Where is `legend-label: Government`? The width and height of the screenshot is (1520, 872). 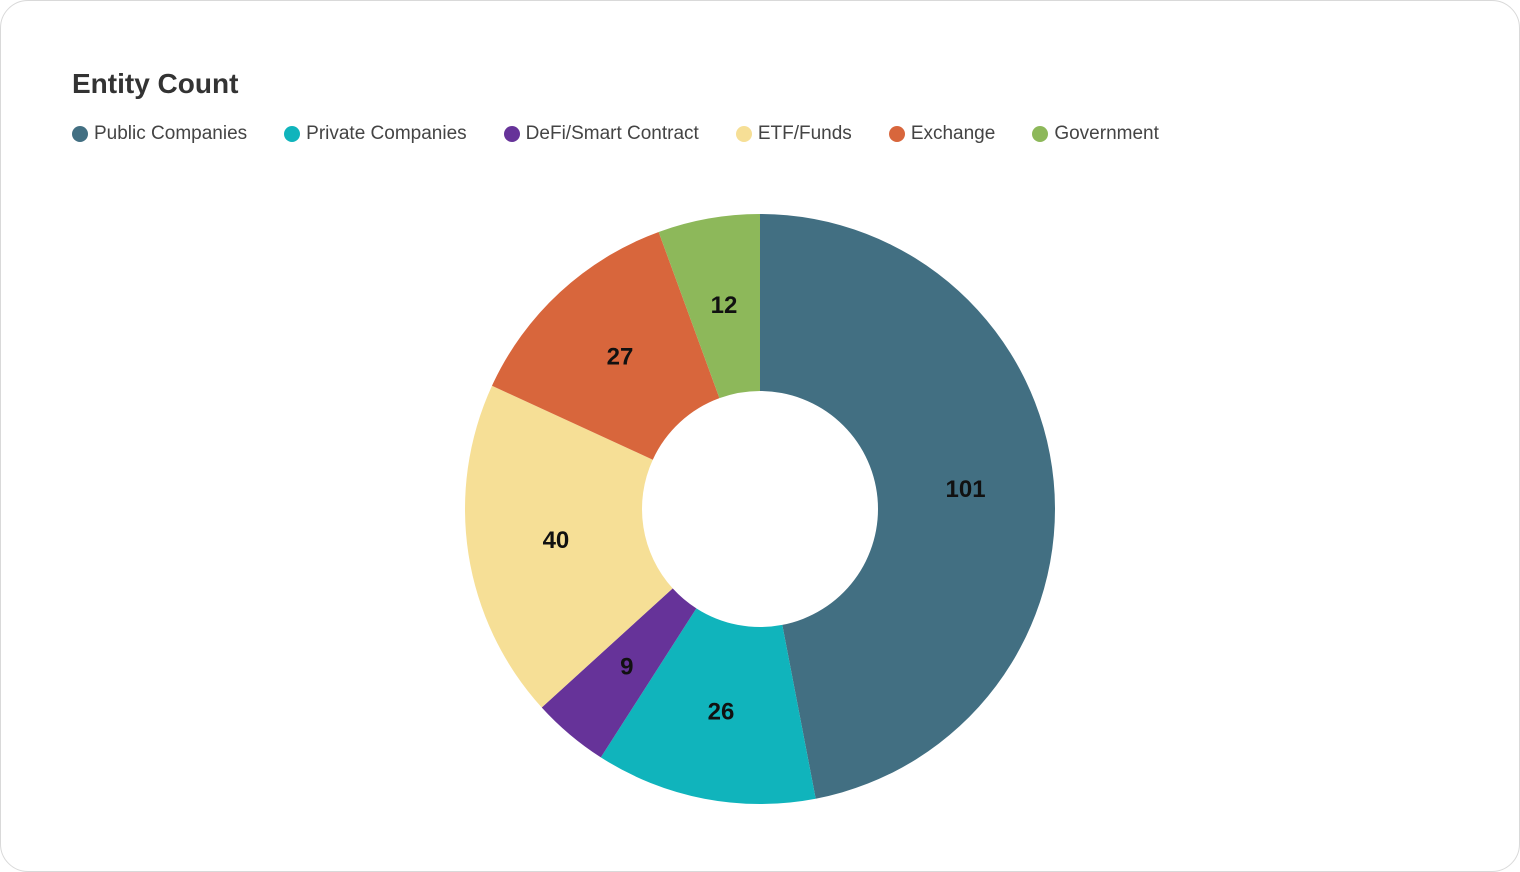
legend-label: Government is located at coordinates (1106, 133).